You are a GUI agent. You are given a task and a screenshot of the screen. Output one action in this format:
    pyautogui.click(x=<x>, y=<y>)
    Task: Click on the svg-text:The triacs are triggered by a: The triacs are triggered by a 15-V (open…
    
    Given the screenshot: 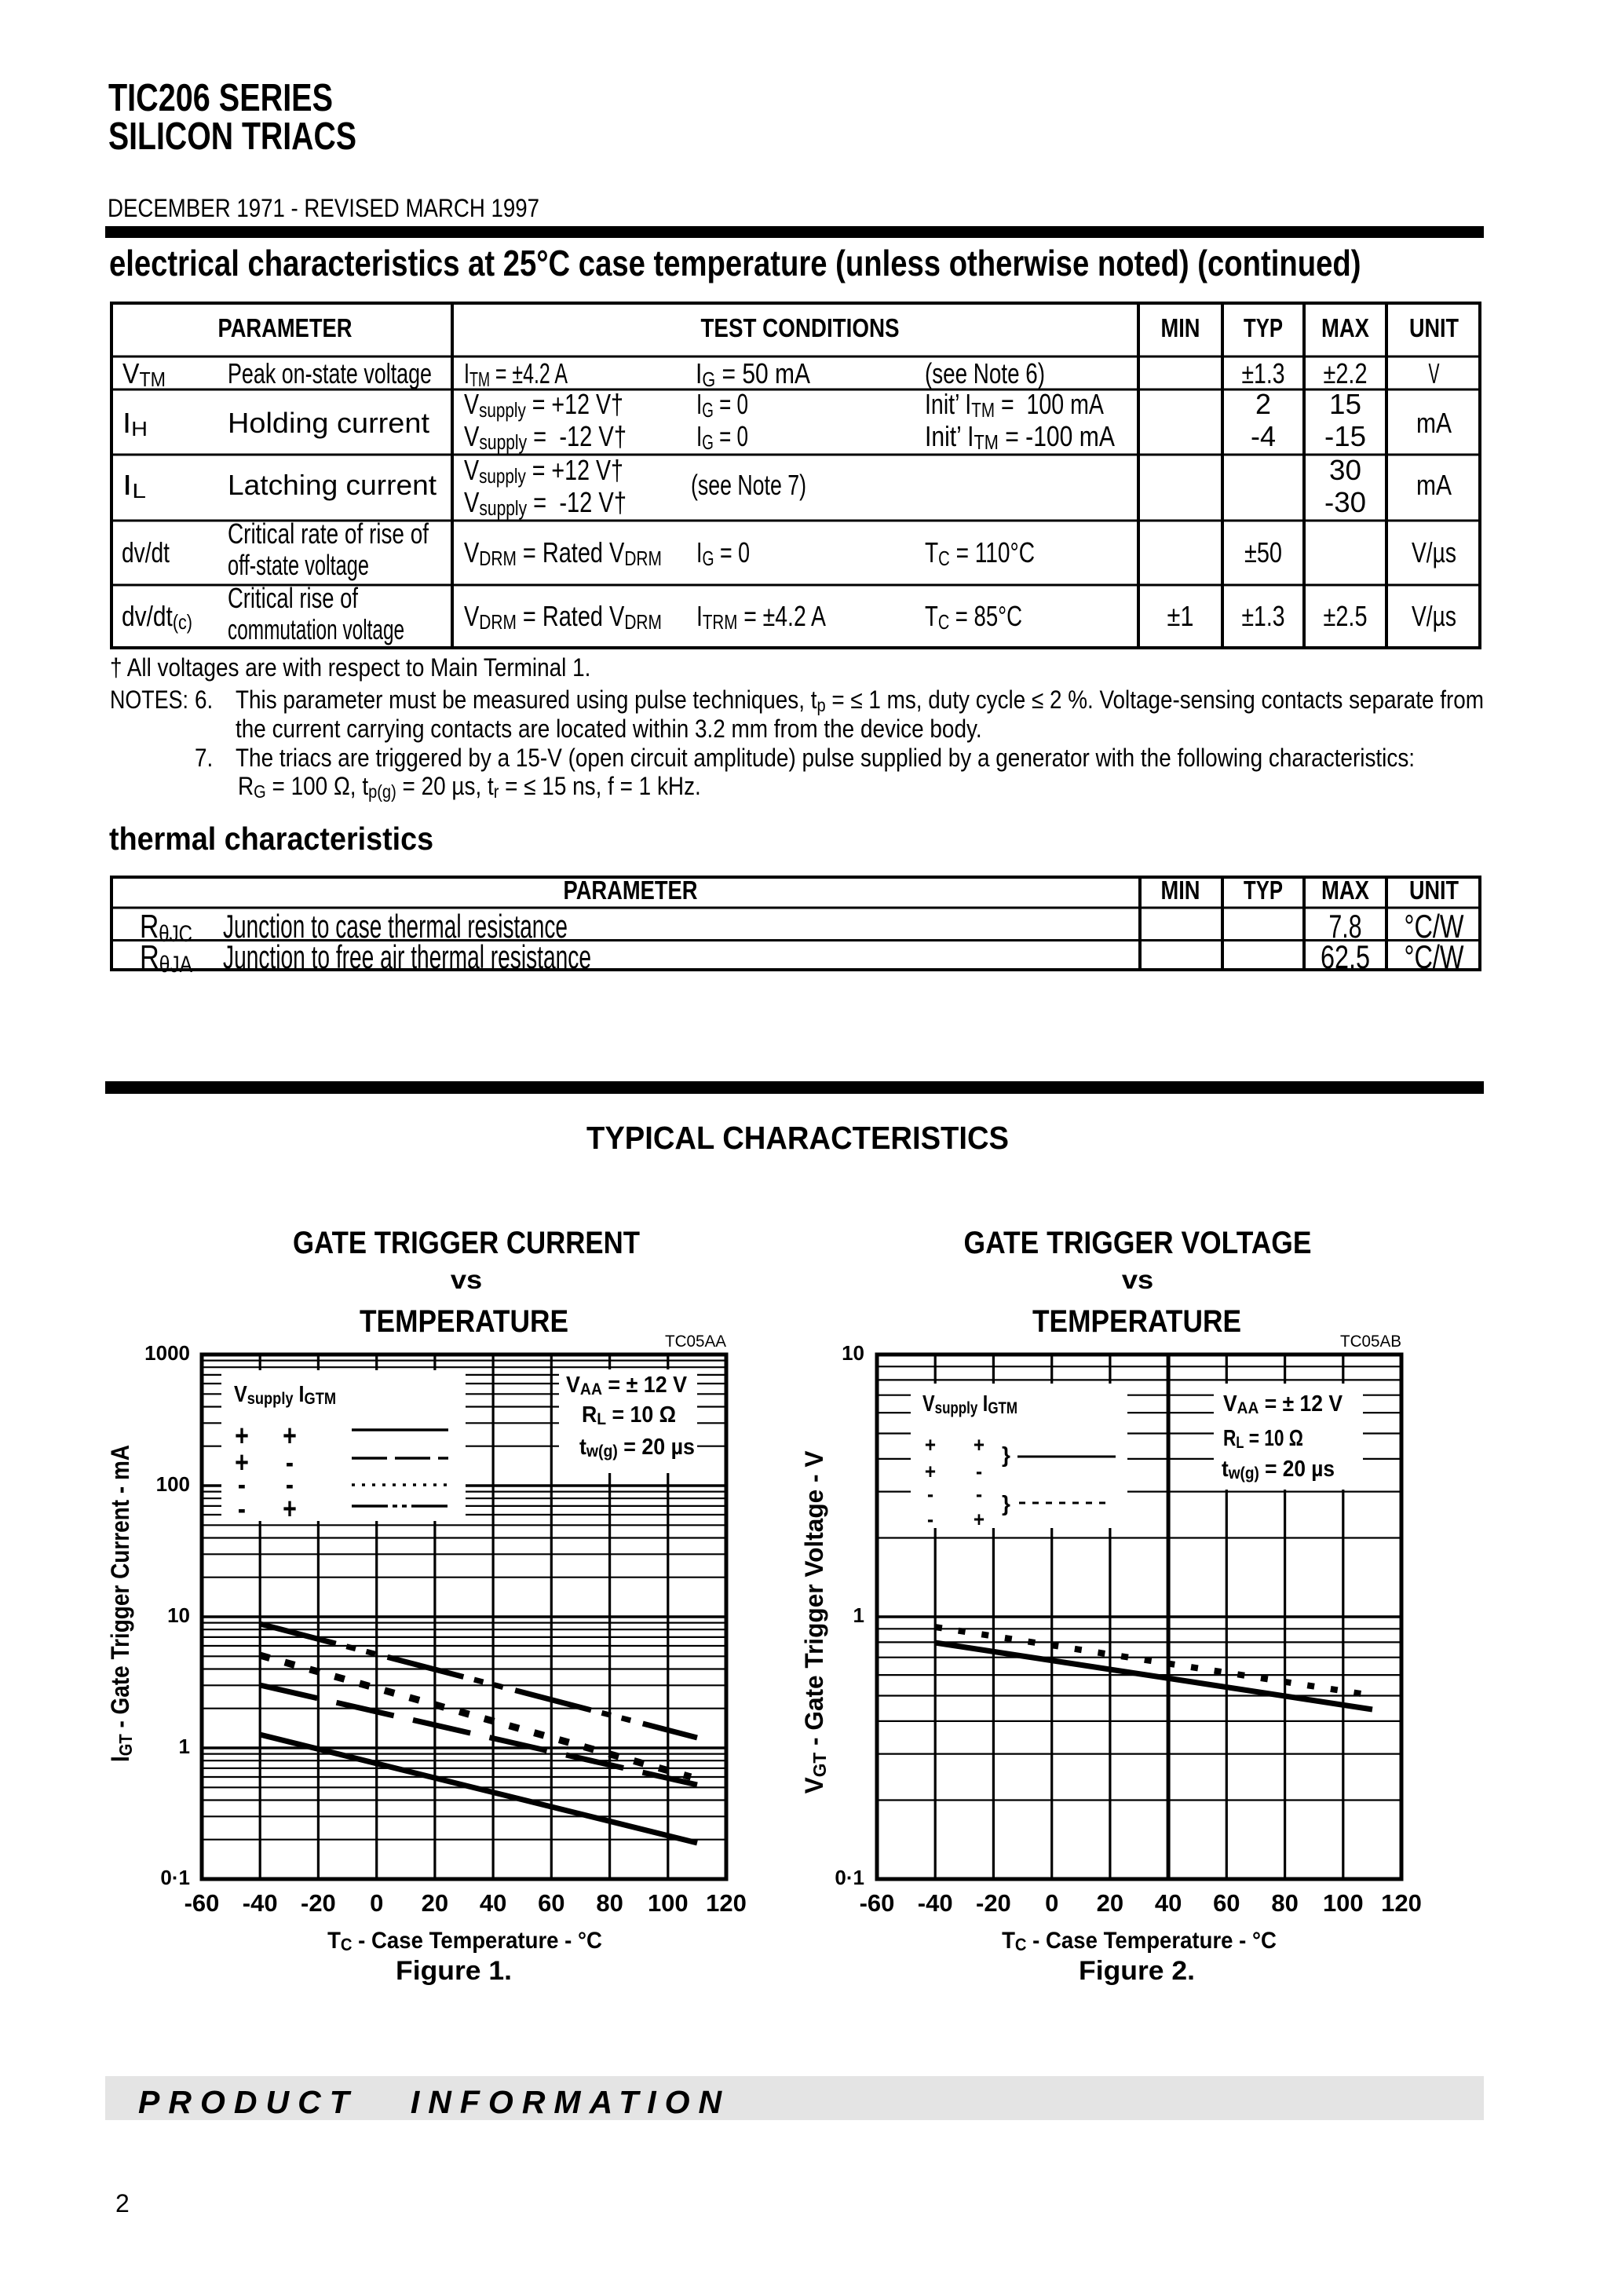 What is the action you would take?
    pyautogui.click(x=826, y=758)
    